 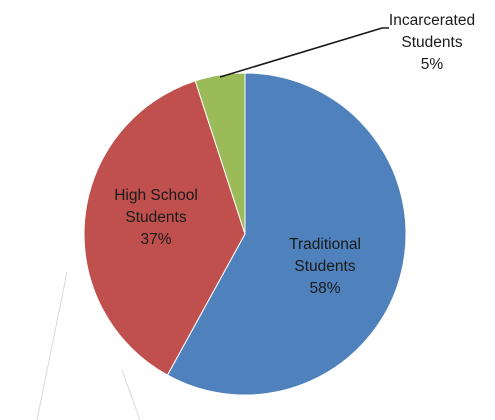 I want to click on data-label-line: 5%, so click(x=432, y=64).